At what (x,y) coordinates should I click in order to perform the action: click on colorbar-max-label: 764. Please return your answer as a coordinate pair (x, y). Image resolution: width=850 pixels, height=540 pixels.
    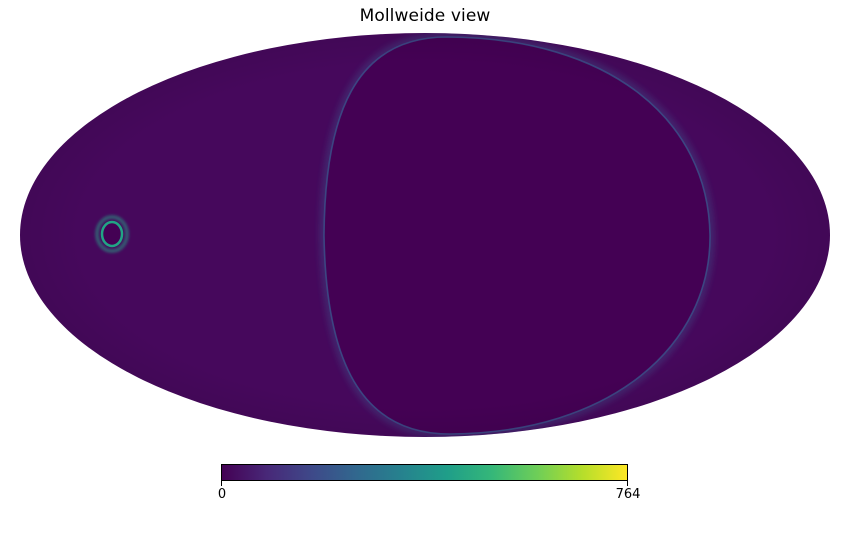
    Looking at the image, I should click on (628, 494).